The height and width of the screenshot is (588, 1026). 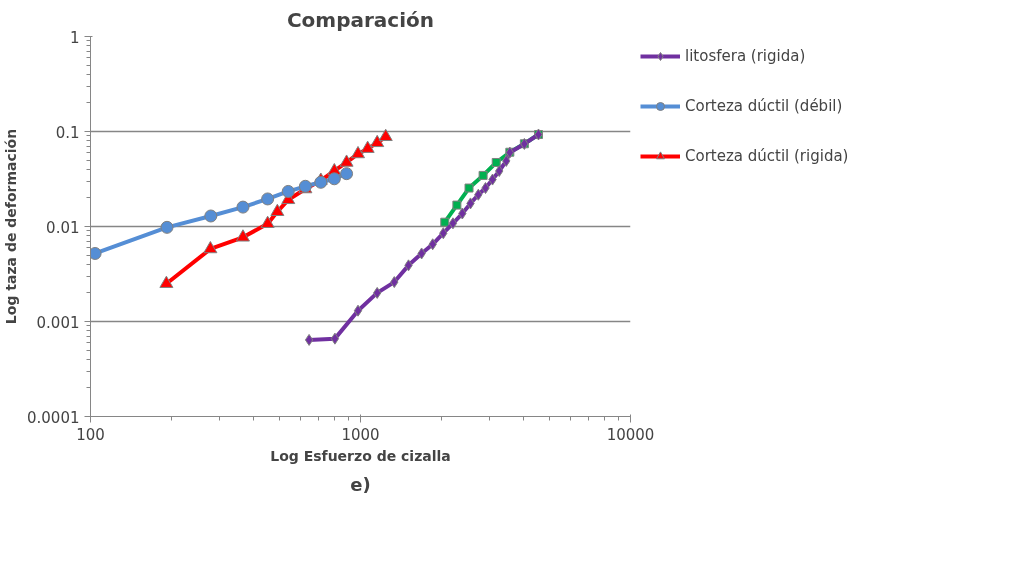 What do you see at coordinates (74, 37) in the screenshot?
I see `y-tick-label: 1` at bounding box center [74, 37].